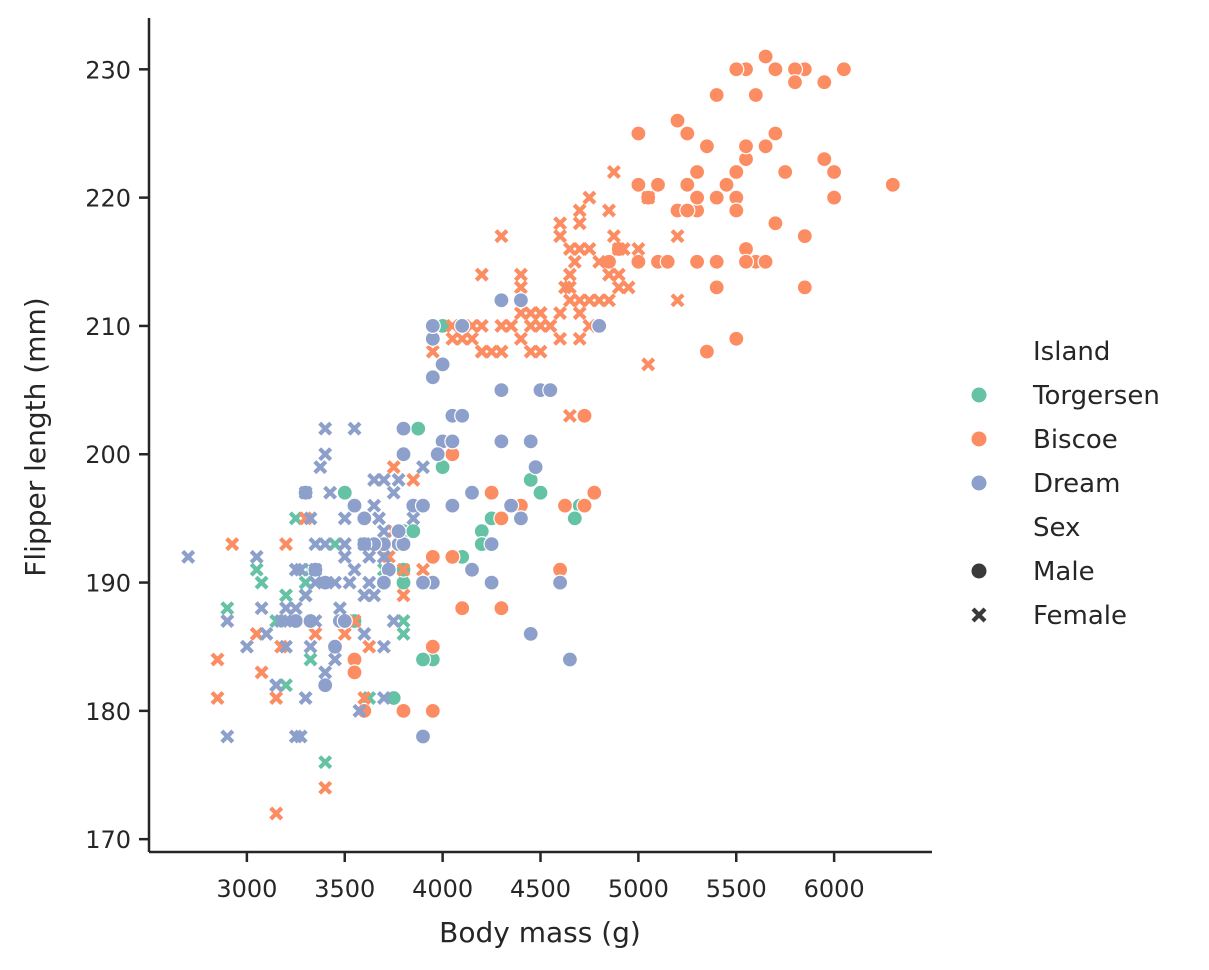 The image size is (1209, 970). What do you see at coordinates (834, 889) in the screenshot?
I see `x-tick-label: 6000` at bounding box center [834, 889].